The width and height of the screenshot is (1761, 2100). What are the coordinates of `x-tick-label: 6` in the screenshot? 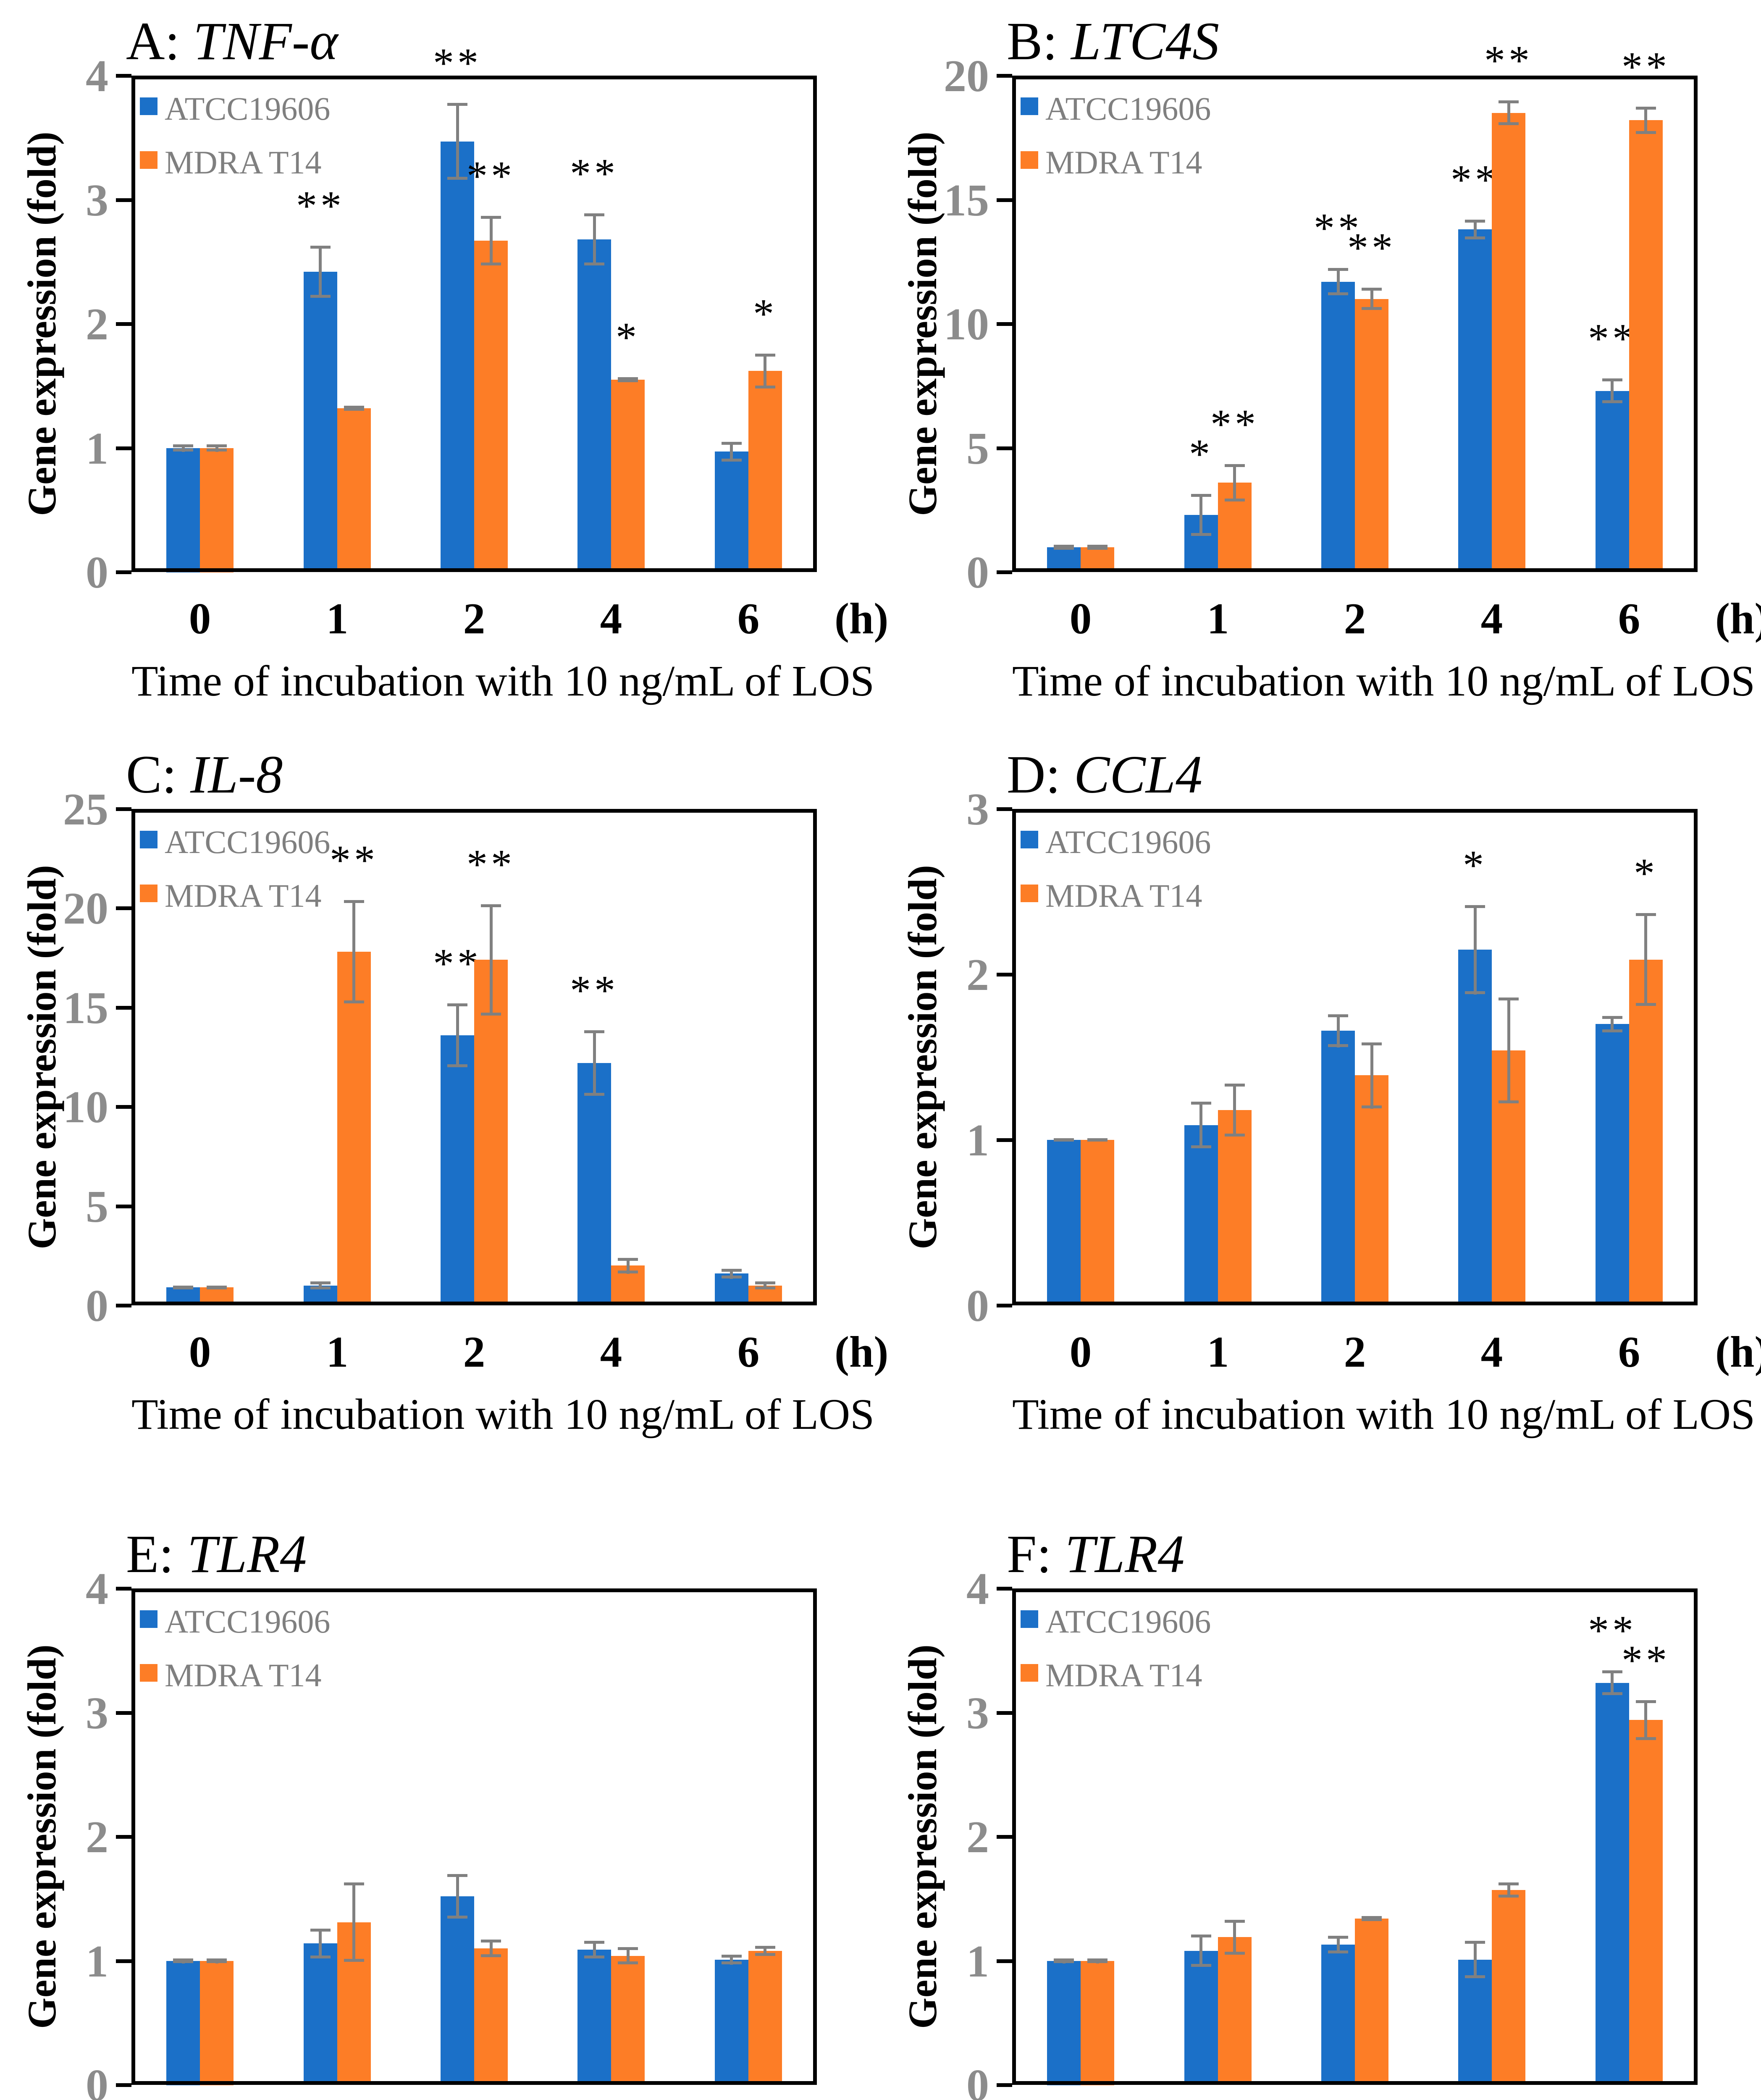 It's located at (748, 618).